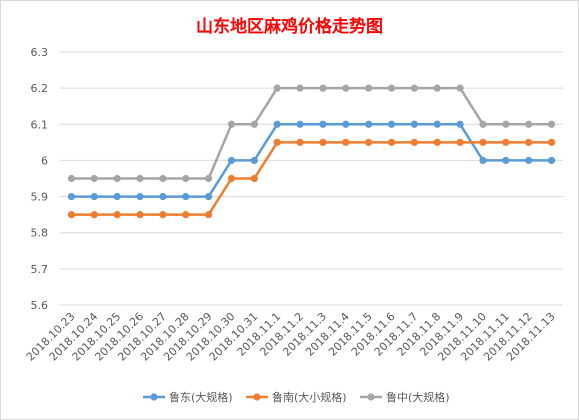  I want to click on legend-label: 鲁南(大小规格), so click(309, 397).